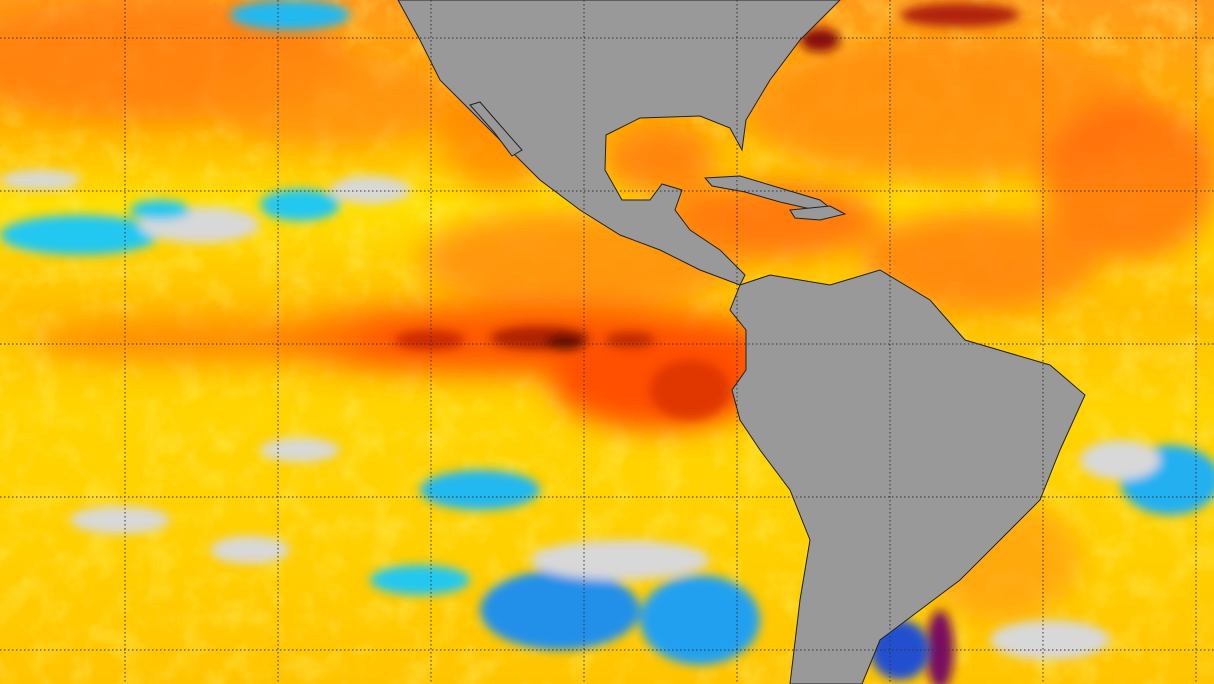 The width and height of the screenshot is (1214, 684). I want to click on hispaniola, so click(818, 213).